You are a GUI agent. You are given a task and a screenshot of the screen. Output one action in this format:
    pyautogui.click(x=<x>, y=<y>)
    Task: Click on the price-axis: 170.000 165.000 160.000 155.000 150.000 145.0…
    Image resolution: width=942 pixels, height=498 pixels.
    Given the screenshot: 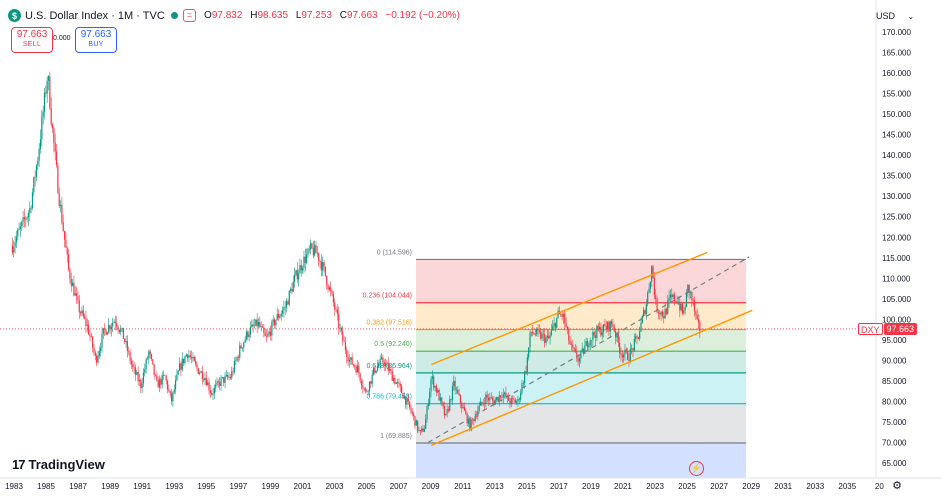 What is the action you would take?
    pyautogui.click(x=896, y=248)
    